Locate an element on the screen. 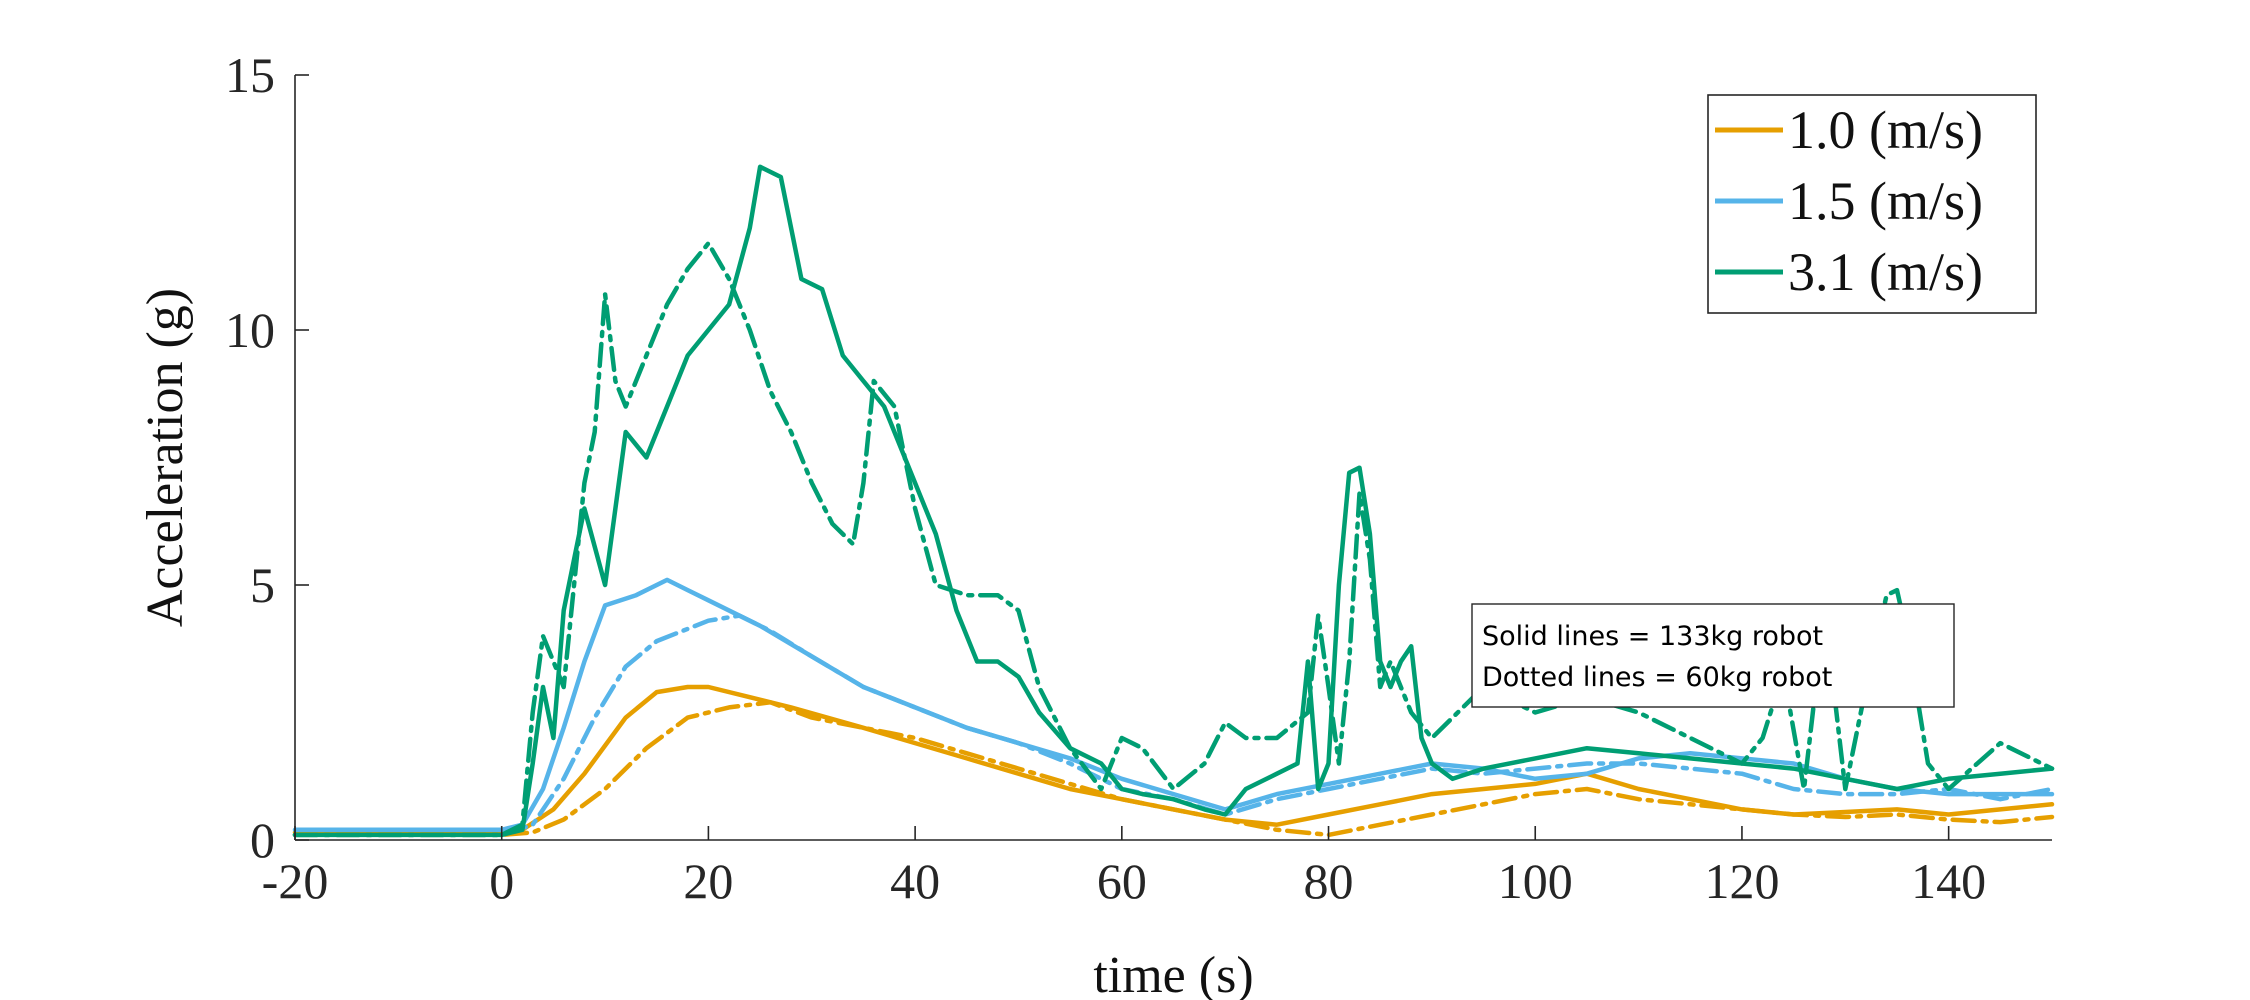 The height and width of the screenshot is (1000, 2250). legend-label-2: 1.5 (m/s) is located at coordinates (1885, 201).